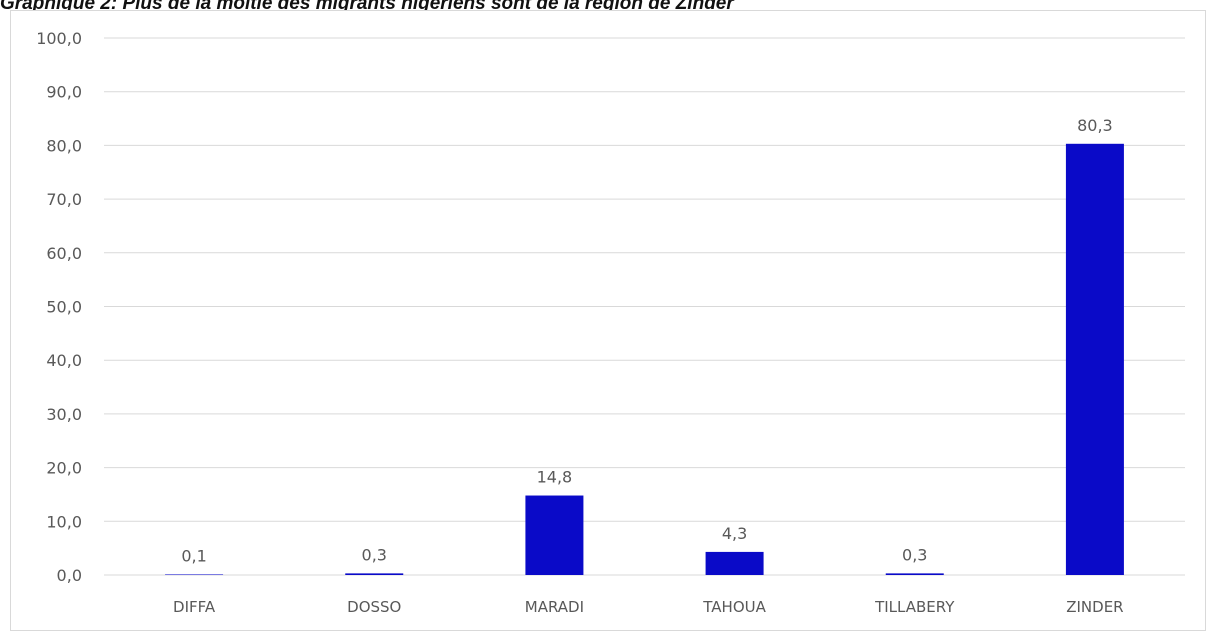 This screenshot has width=1208, height=632. I want to click on bar-maradi, so click(554, 535).